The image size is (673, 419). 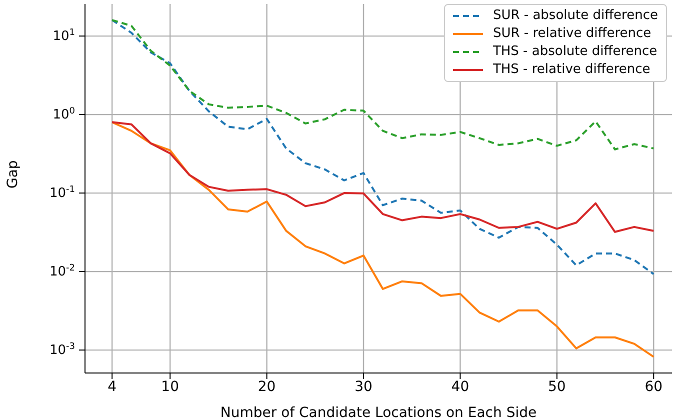 What do you see at coordinates (12, 174) in the screenshot?
I see `y-axis-title: Gap` at bounding box center [12, 174].